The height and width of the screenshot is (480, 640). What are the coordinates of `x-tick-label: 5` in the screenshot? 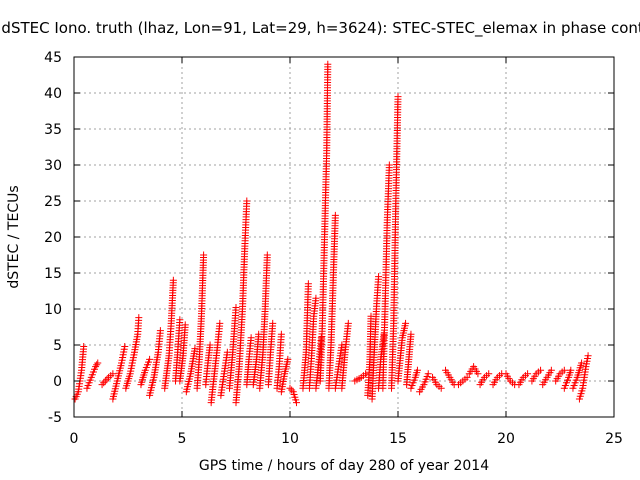 It's located at (182, 439).